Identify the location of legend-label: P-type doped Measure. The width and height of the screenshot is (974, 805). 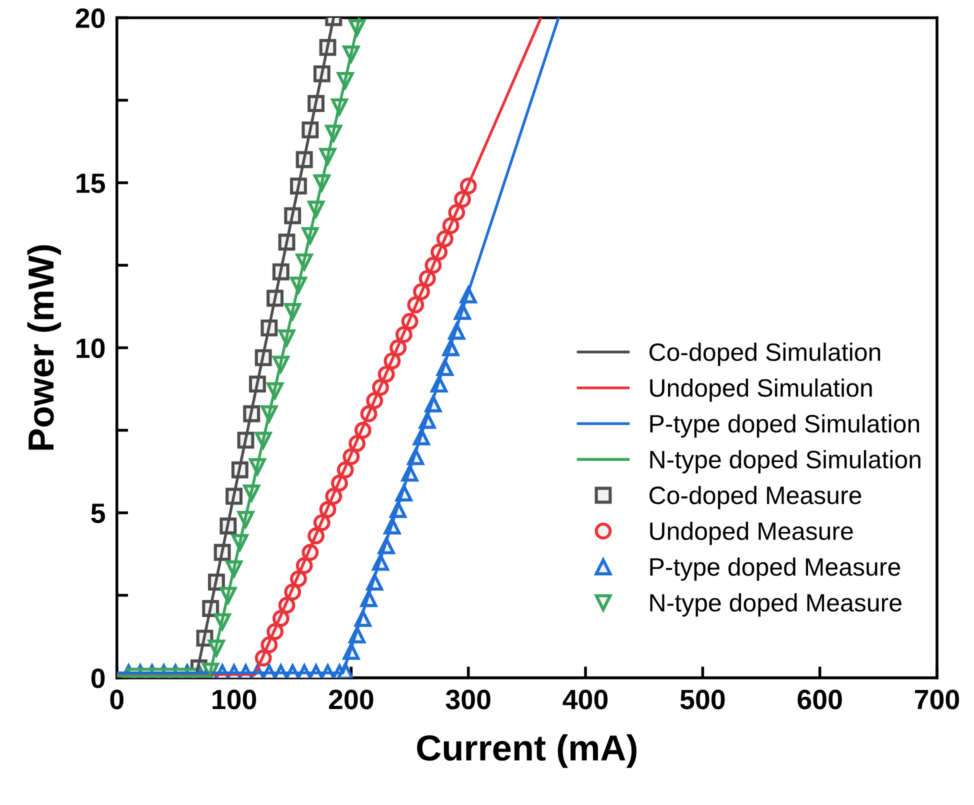
(775, 569).